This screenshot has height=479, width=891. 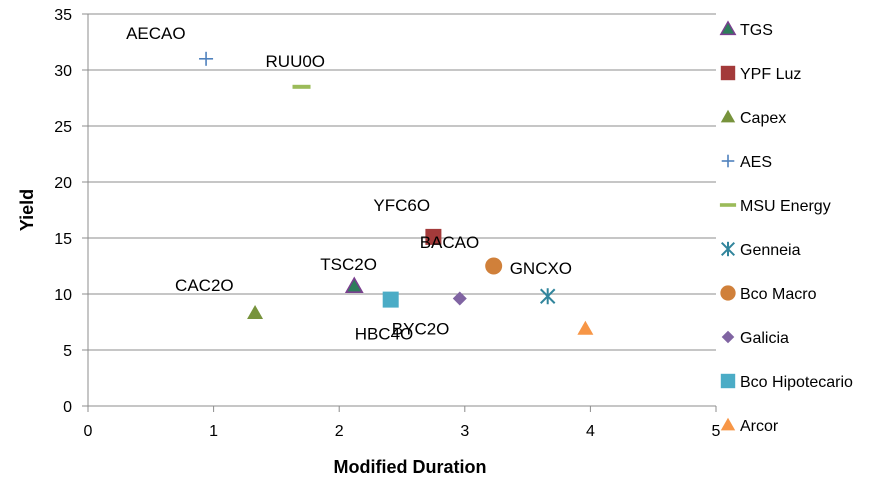 I want to click on legend-item: Capex, so click(x=753, y=118).